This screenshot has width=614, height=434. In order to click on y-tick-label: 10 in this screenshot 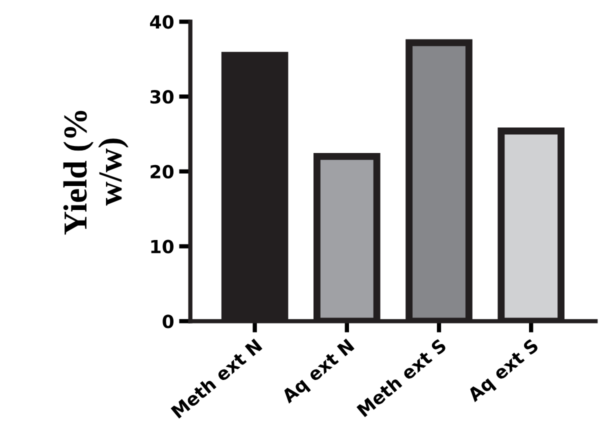, I will do `click(162, 247)`.